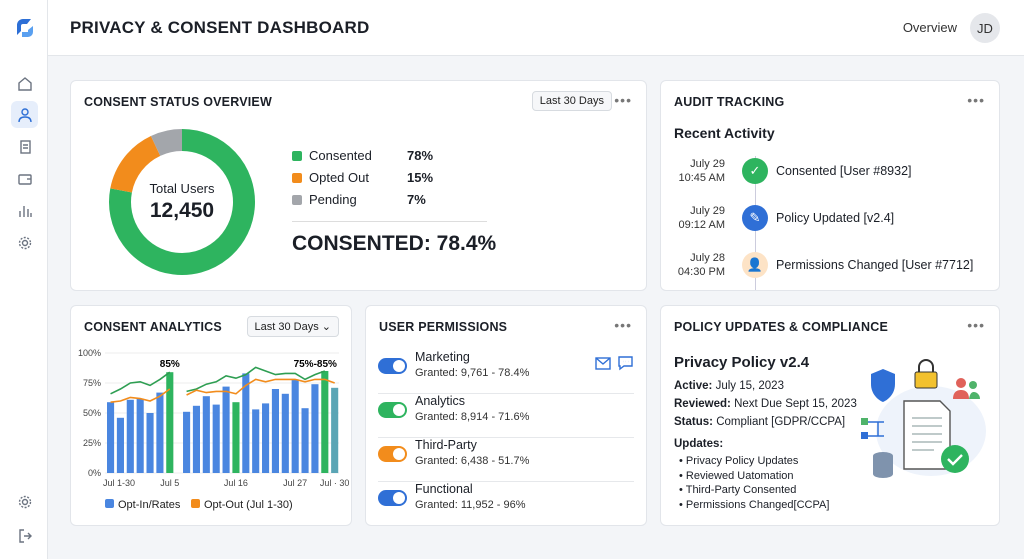 The height and width of the screenshot is (559, 1024). Describe the element at coordinates (416, 199) in the screenshot. I see `legend-value: 7%` at that location.